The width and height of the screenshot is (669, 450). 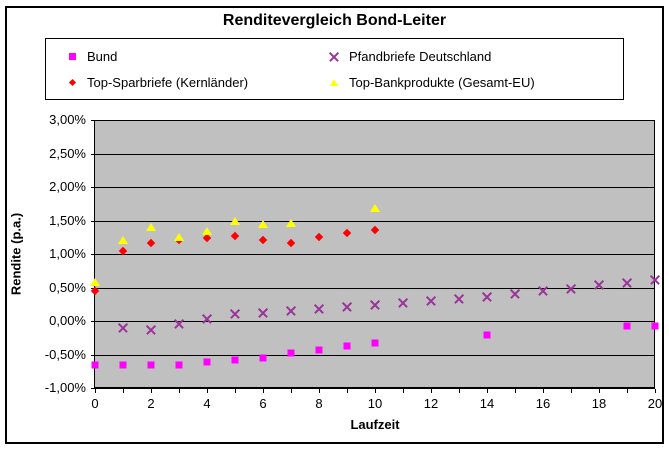 I want to click on legend-label: Top-Bankprodukte (Gesamt-EU), so click(x=442, y=82).